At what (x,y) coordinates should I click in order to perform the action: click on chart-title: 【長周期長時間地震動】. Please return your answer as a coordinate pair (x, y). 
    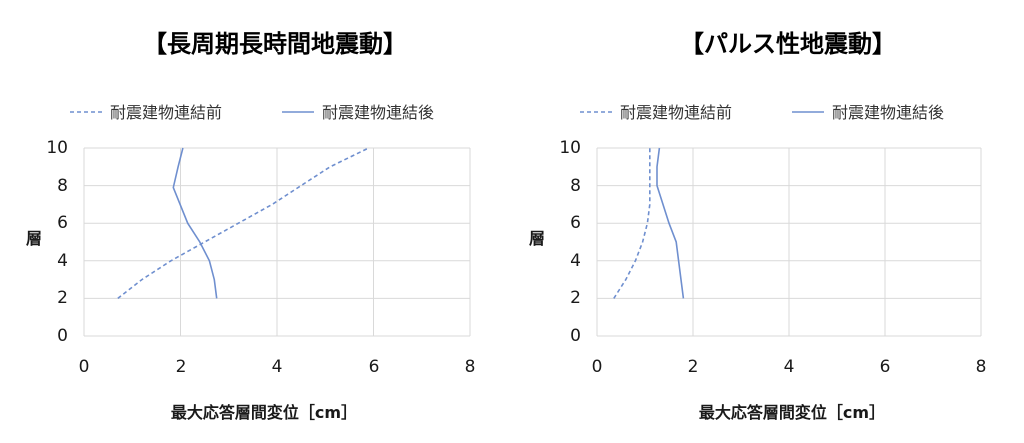
    Looking at the image, I should click on (275, 44).